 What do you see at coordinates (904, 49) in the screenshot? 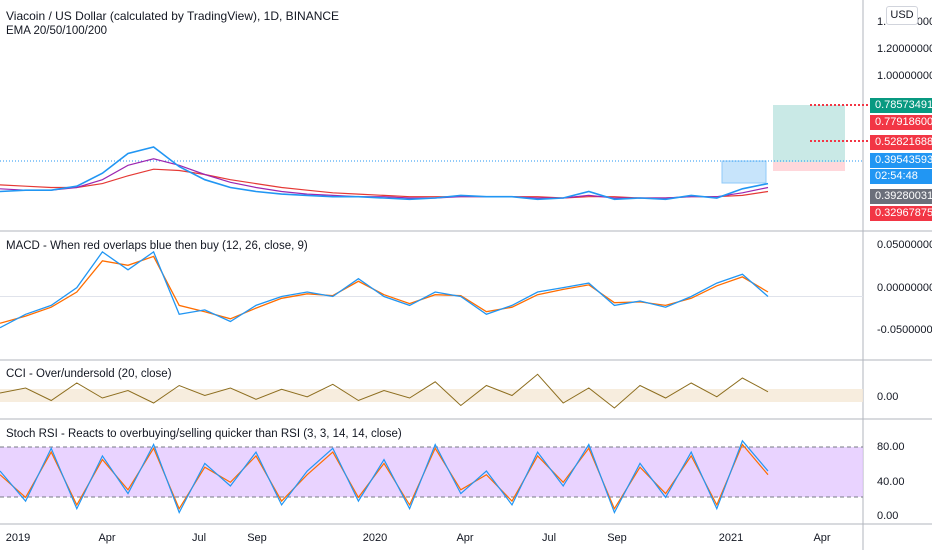
I see `y-tick-label: 1.20000000` at bounding box center [904, 49].